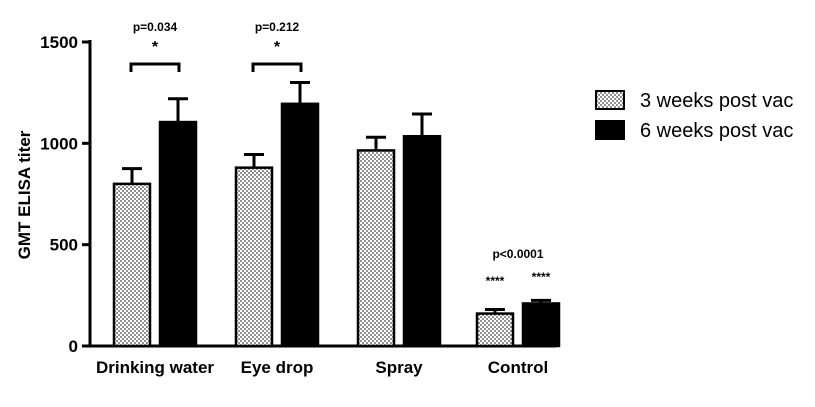 The width and height of the screenshot is (815, 407). Describe the element at coordinates (277, 367) in the screenshot. I see `x-tick-label: Eye drop` at that location.